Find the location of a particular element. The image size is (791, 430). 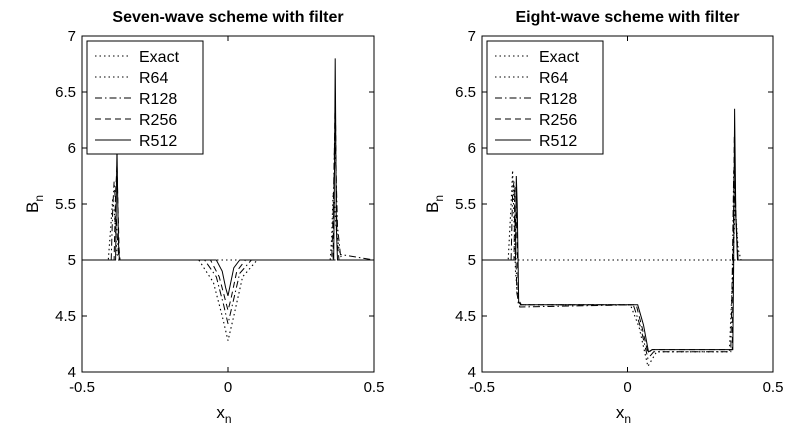

series-line-r64 is located at coordinates (228, 266).